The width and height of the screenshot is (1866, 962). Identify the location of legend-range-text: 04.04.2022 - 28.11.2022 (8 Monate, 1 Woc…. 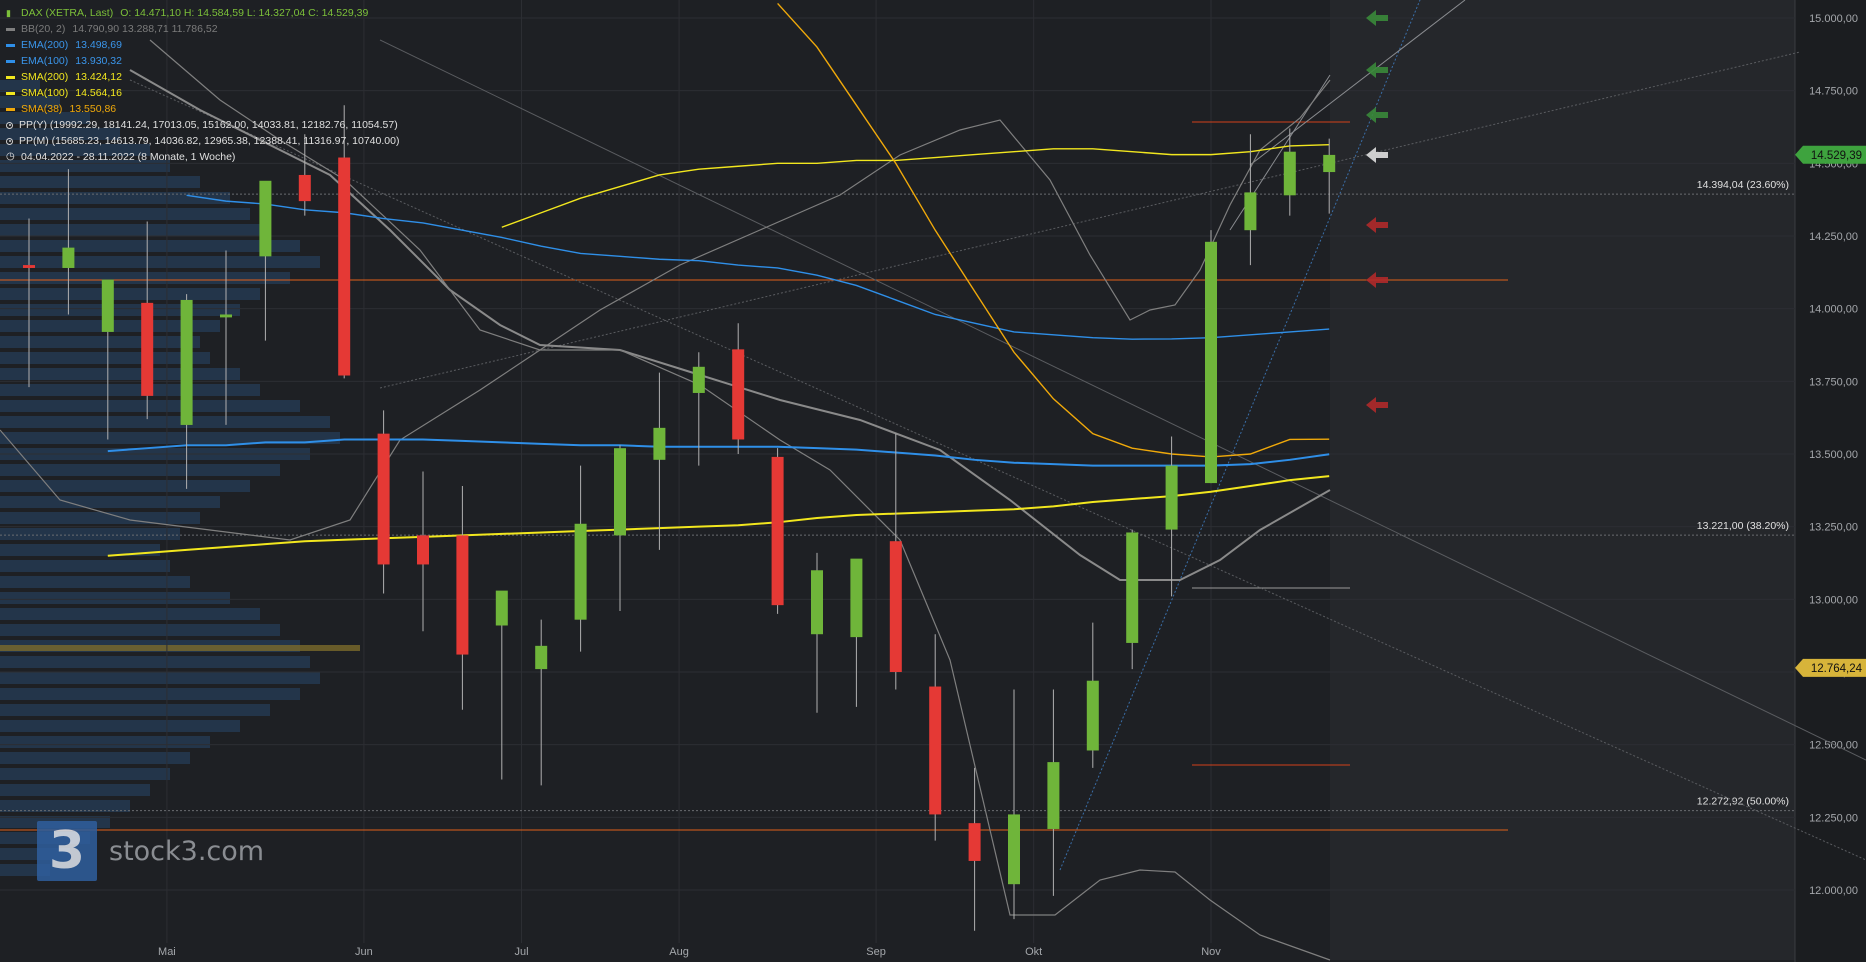
(128, 157).